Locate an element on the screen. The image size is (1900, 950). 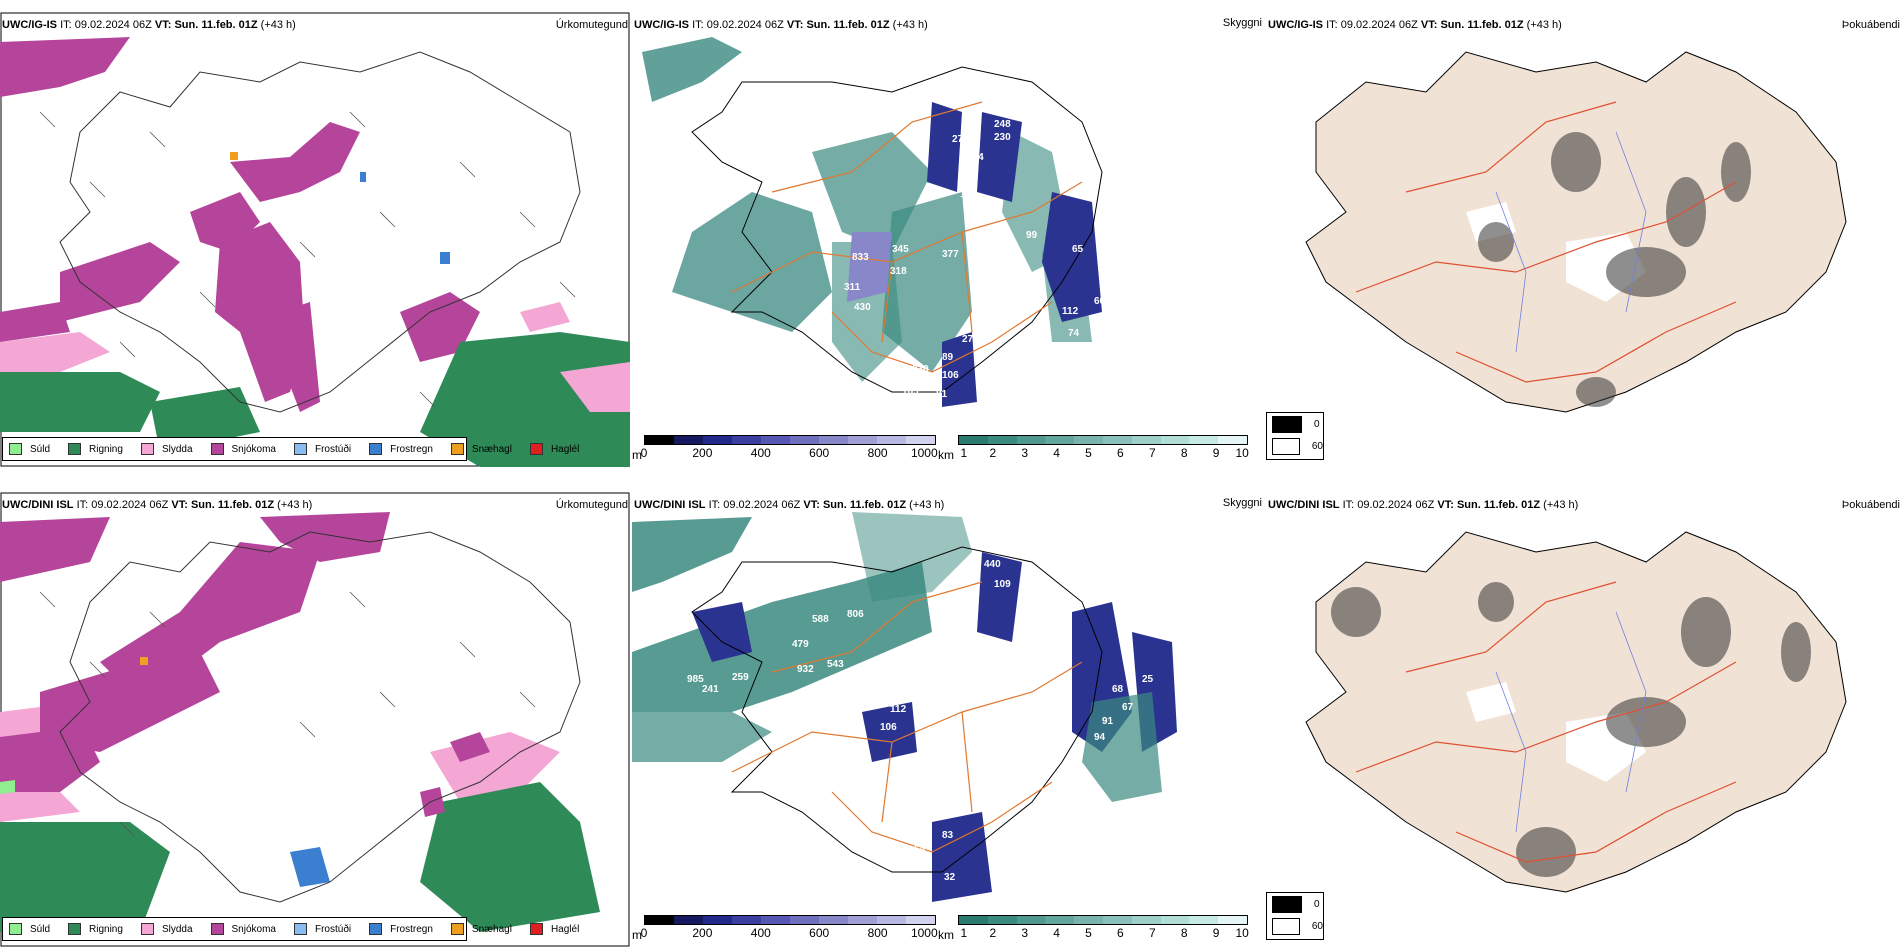
fog-legend: 0 60 is located at coordinates (1295, 916).